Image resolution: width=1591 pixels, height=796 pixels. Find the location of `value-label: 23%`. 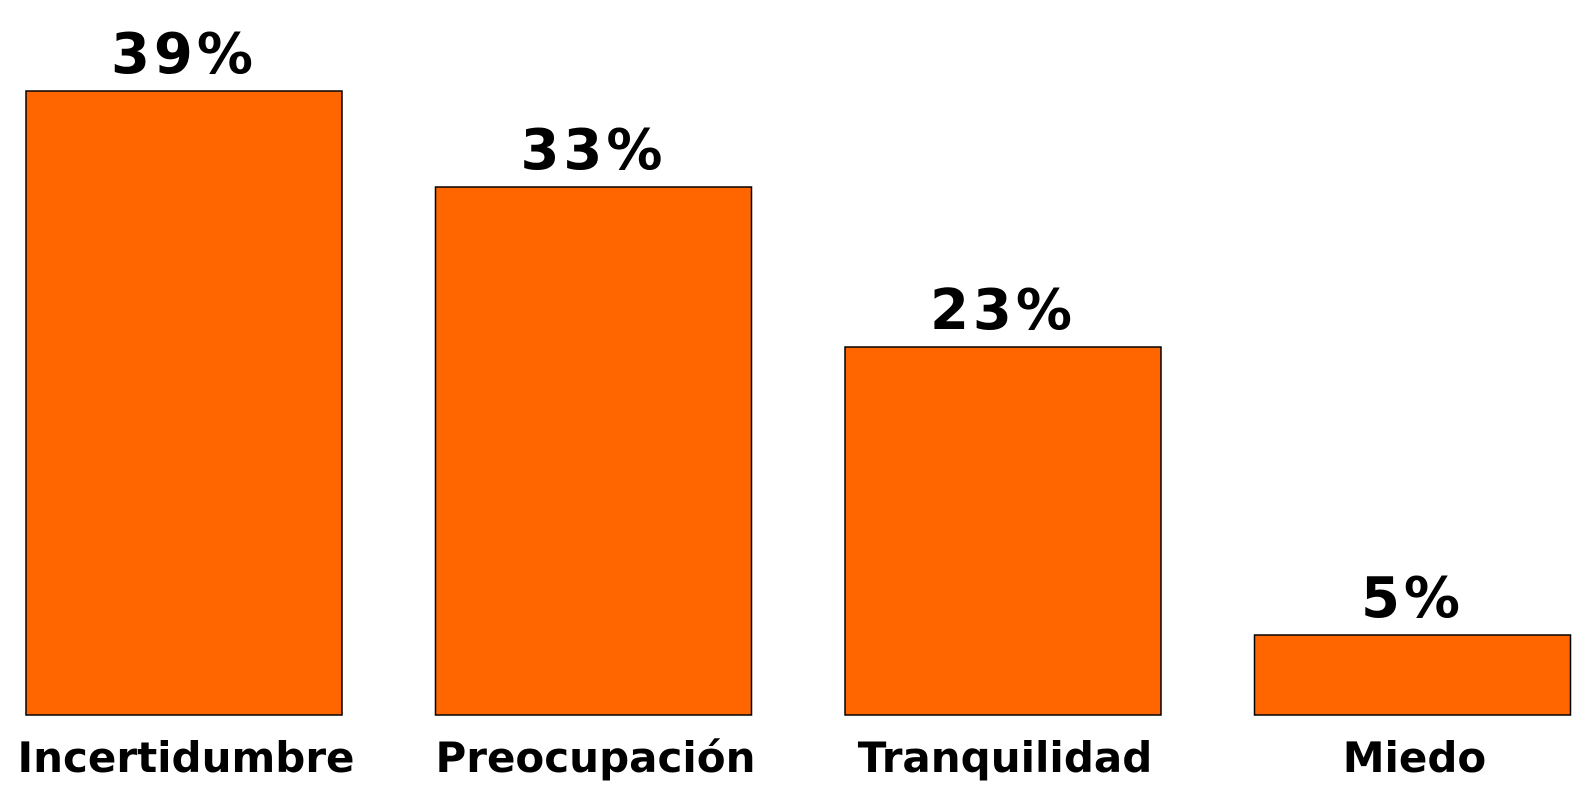

value-label: 23% is located at coordinates (1003, 310).